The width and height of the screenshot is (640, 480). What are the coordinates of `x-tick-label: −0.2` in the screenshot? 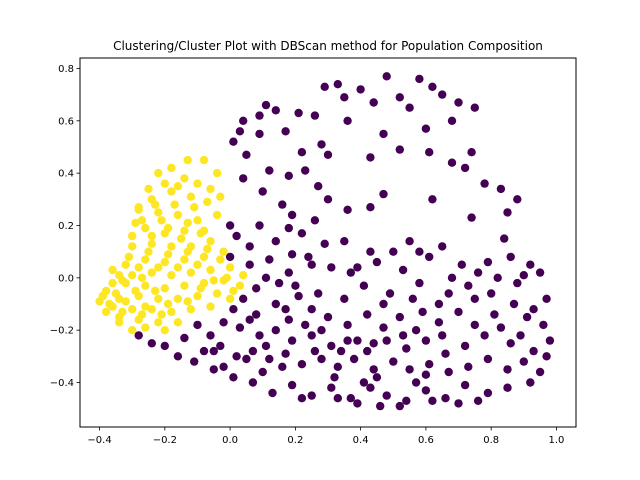 It's located at (165, 440).